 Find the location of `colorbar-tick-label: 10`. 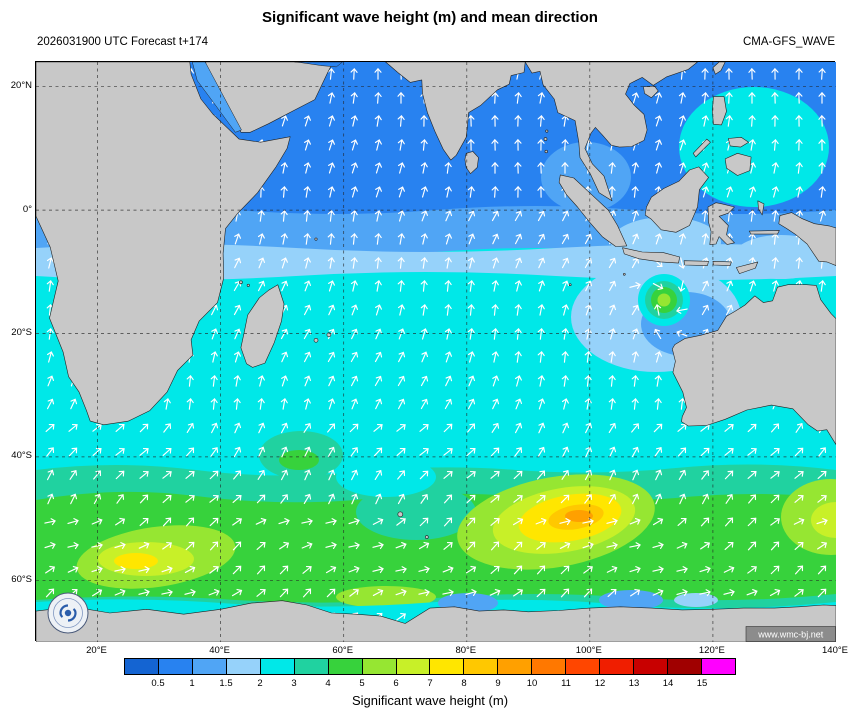

colorbar-tick-label: 10 is located at coordinates (532, 683).